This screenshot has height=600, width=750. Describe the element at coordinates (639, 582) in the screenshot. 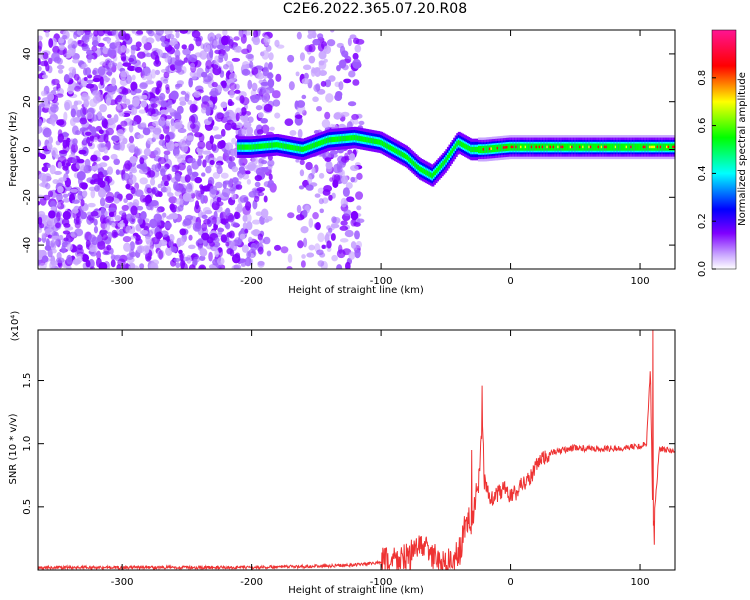

I see `x-tick-label: 100` at that location.